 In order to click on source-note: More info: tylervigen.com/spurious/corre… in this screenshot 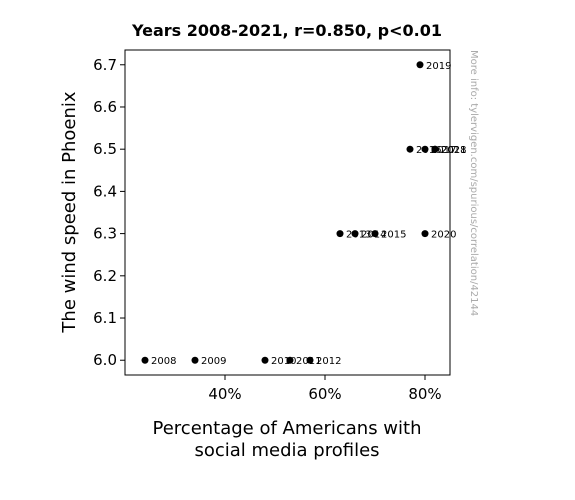, I will do `click(473, 183)`.